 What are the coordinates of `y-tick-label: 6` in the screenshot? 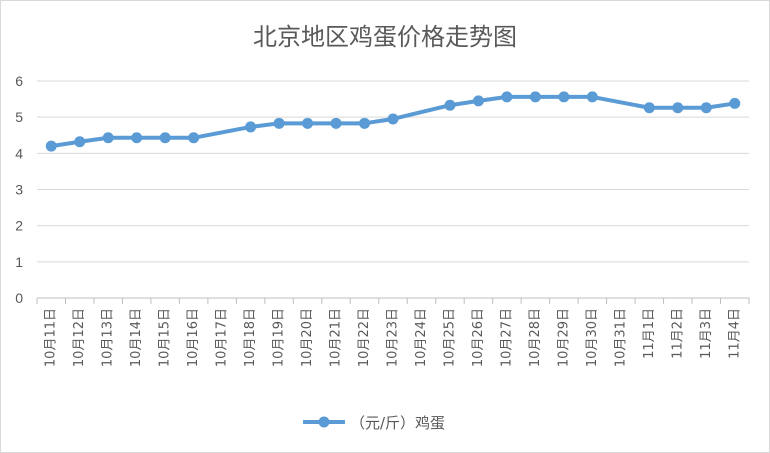 It's located at (19, 81).